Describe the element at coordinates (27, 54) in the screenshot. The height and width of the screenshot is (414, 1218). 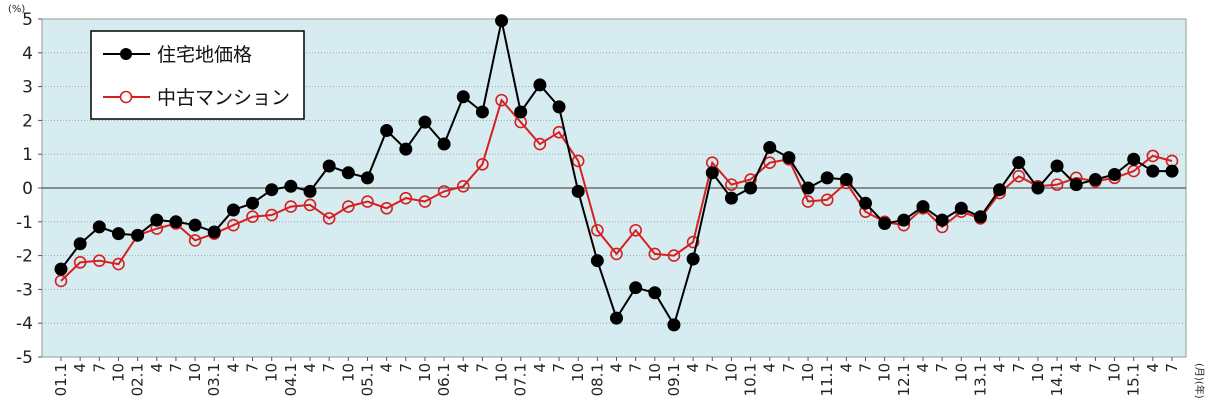
I see `y-tick-label: 4` at that location.